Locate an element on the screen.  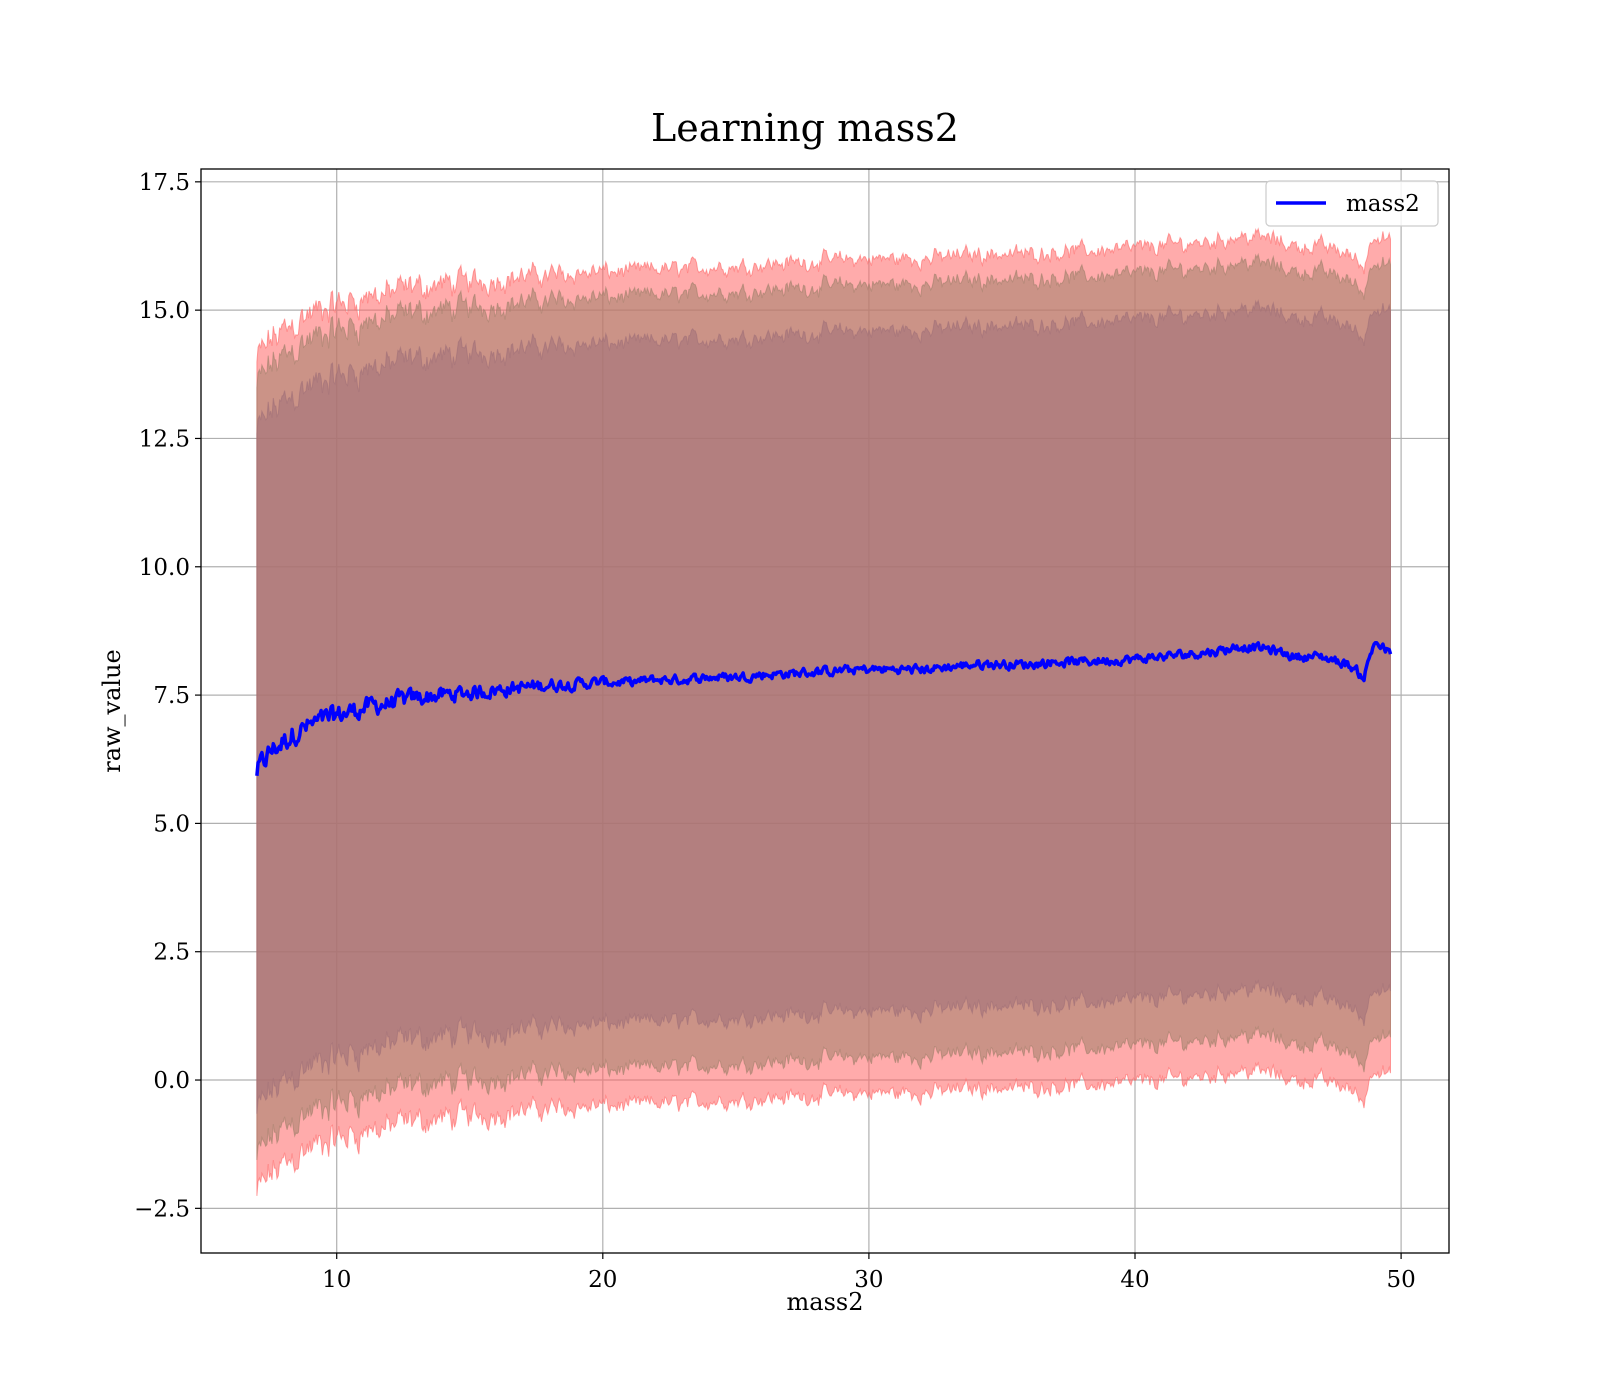
x-axis-label: mass2 is located at coordinates (825, 1302).